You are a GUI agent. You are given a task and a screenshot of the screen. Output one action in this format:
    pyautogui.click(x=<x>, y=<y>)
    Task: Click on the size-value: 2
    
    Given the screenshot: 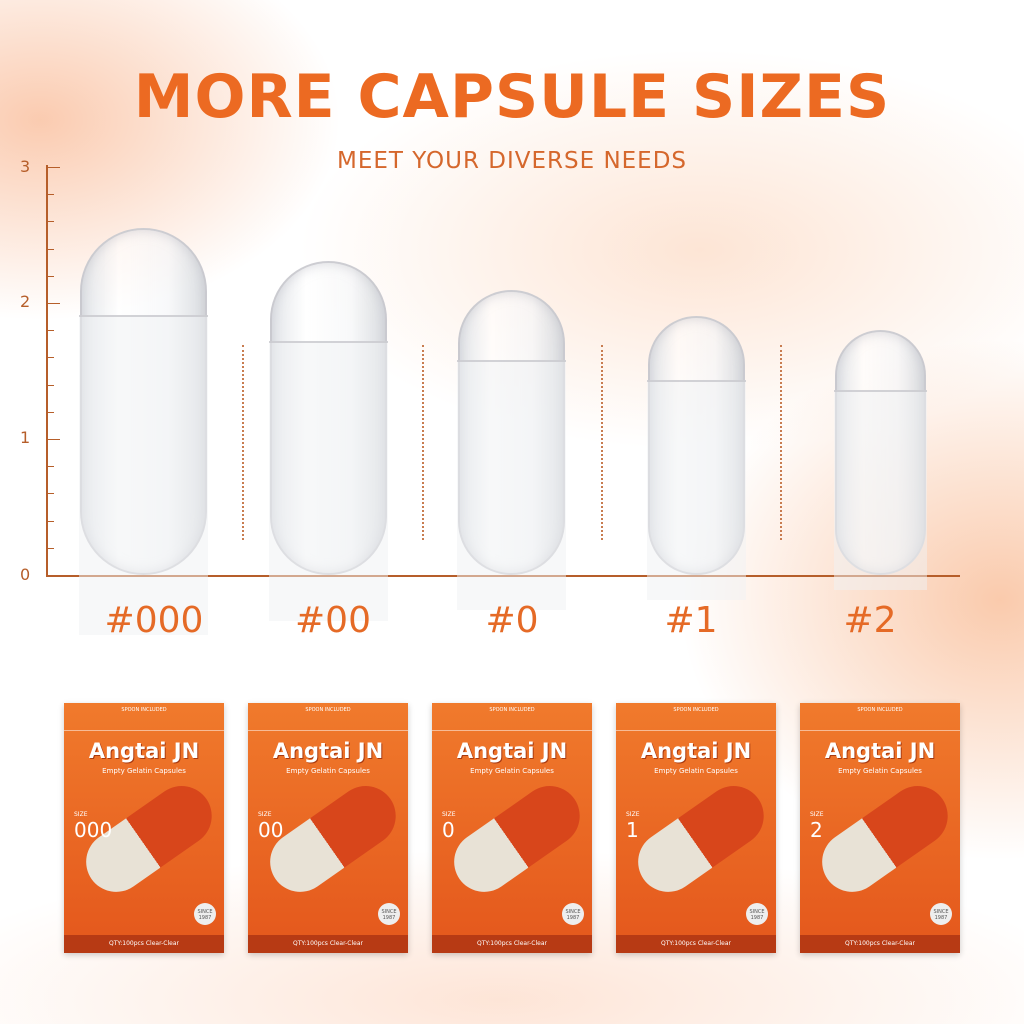 What is the action you would take?
    pyautogui.click(x=816, y=830)
    